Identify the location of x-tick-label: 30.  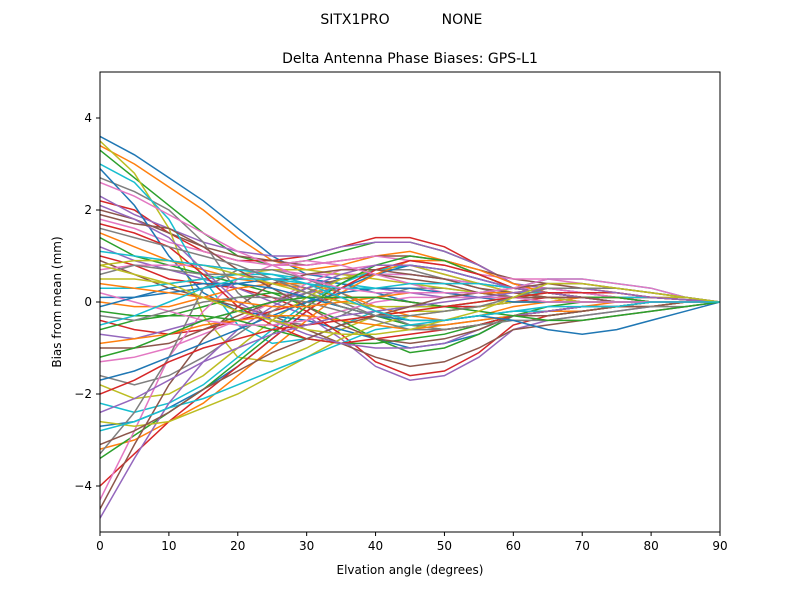
(306, 546).